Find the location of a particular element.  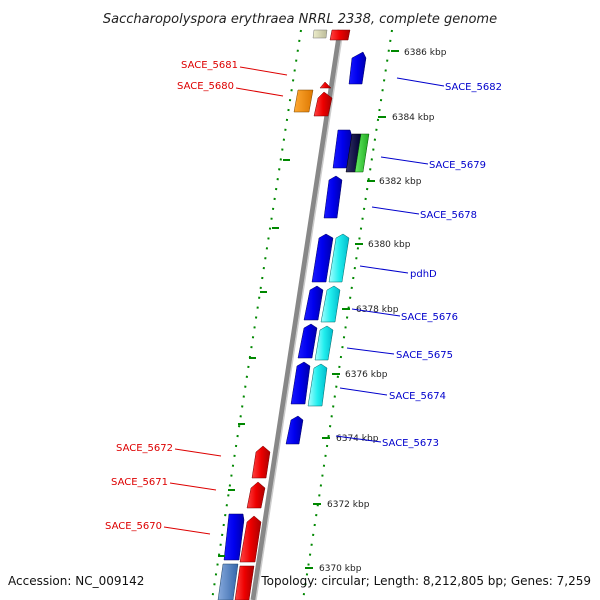

label-sace-5670: SACE_5670 is located at coordinates (133, 526).